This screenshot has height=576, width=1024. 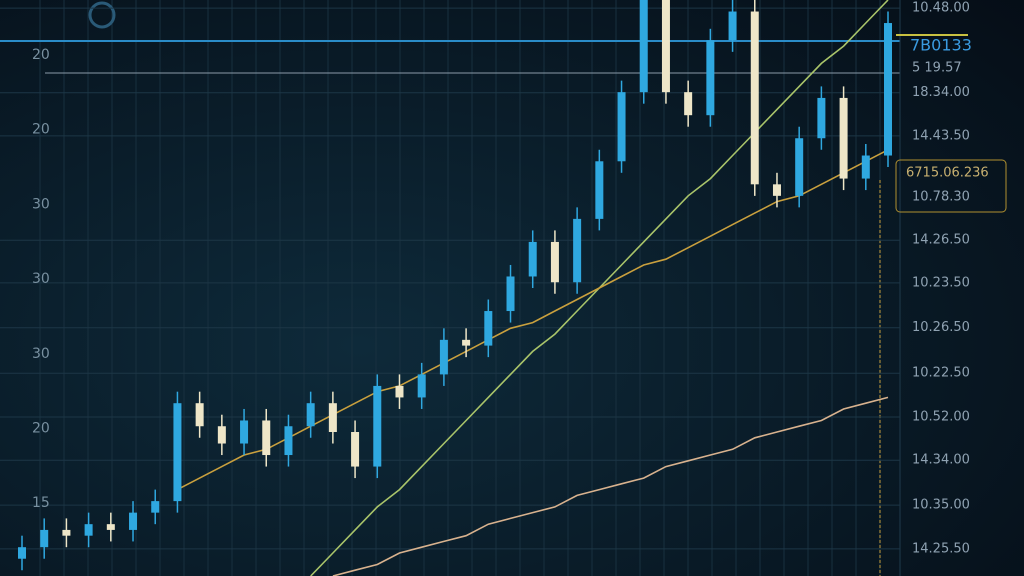 I want to click on y-tick-label: 10.35.00, so click(x=941, y=505).